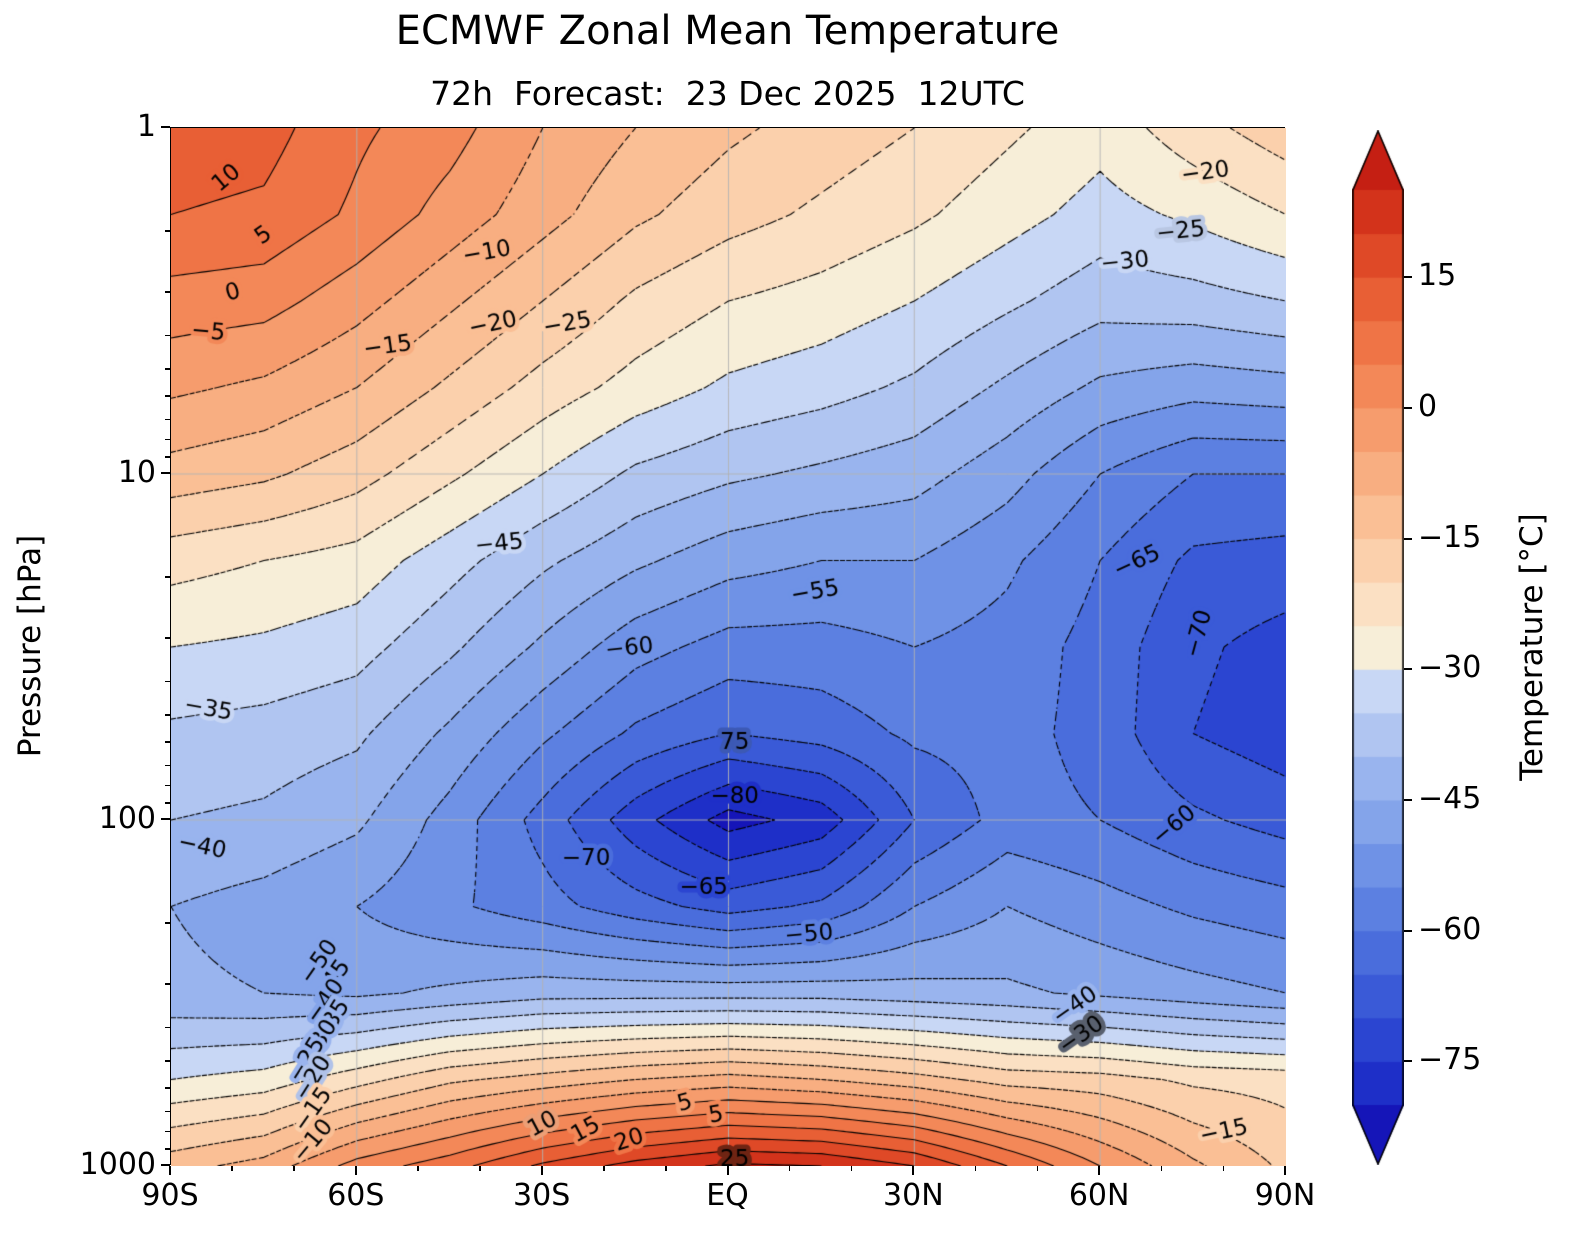 The width and height of the screenshot is (1572, 1235). What do you see at coordinates (727, 1195) in the screenshot?
I see `x-tick-label: EQ` at bounding box center [727, 1195].